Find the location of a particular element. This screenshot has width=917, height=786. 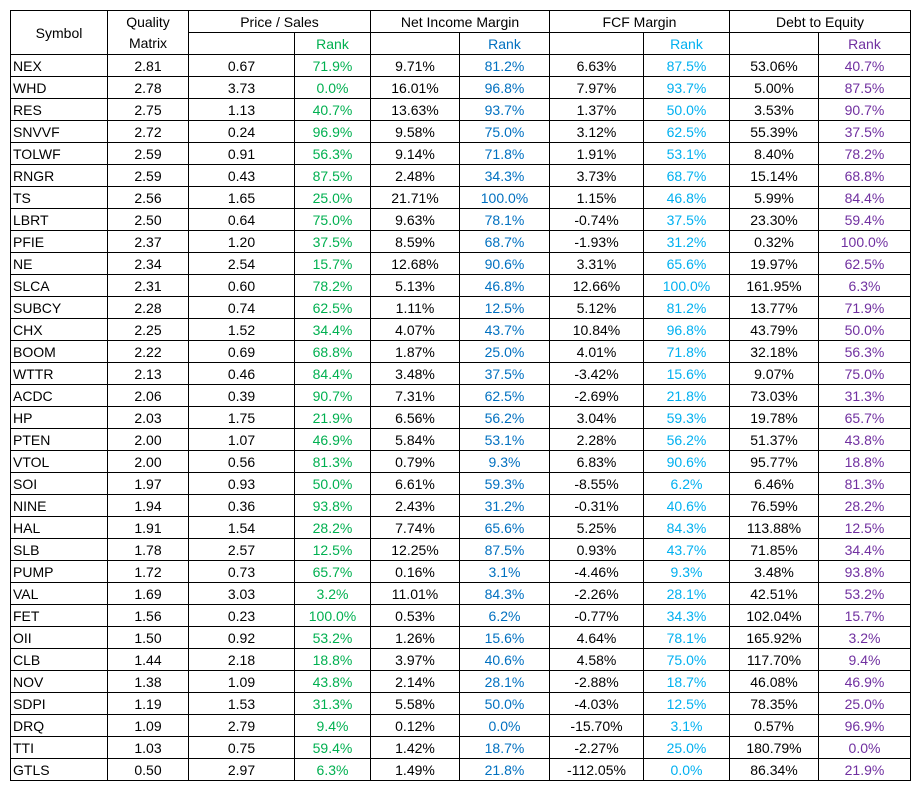

value-cell: 5.12% is located at coordinates (596, 307).